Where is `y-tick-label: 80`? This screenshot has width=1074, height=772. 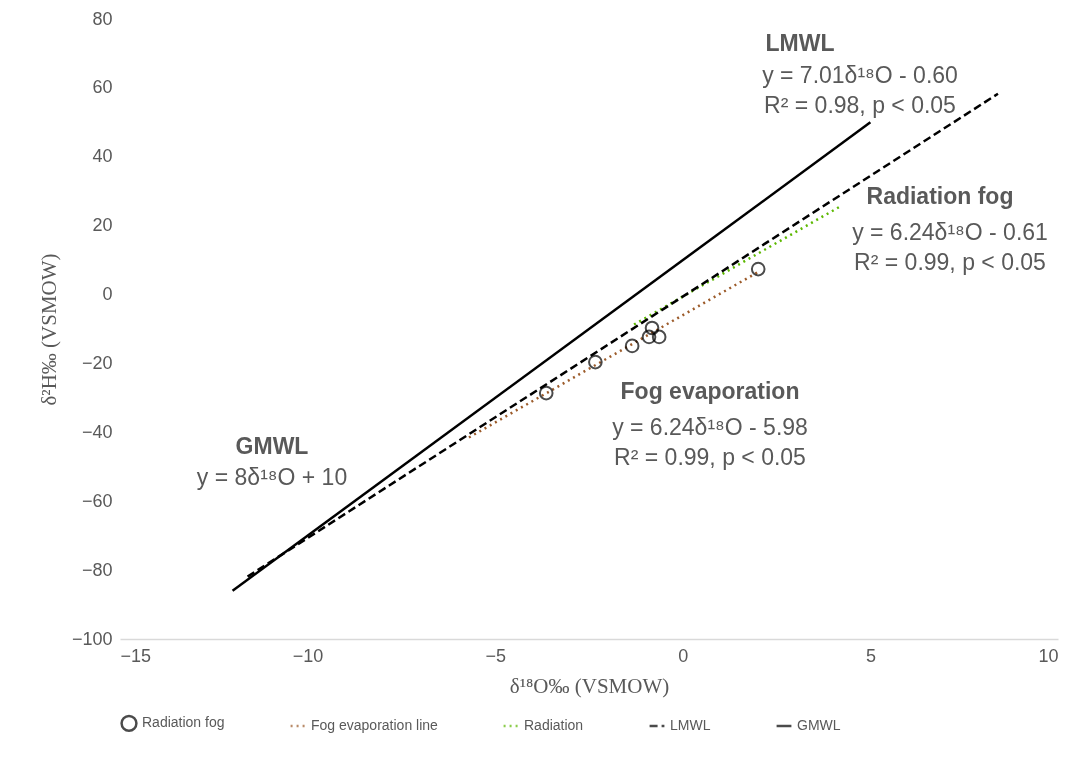
y-tick-label: 80 is located at coordinates (102, 18).